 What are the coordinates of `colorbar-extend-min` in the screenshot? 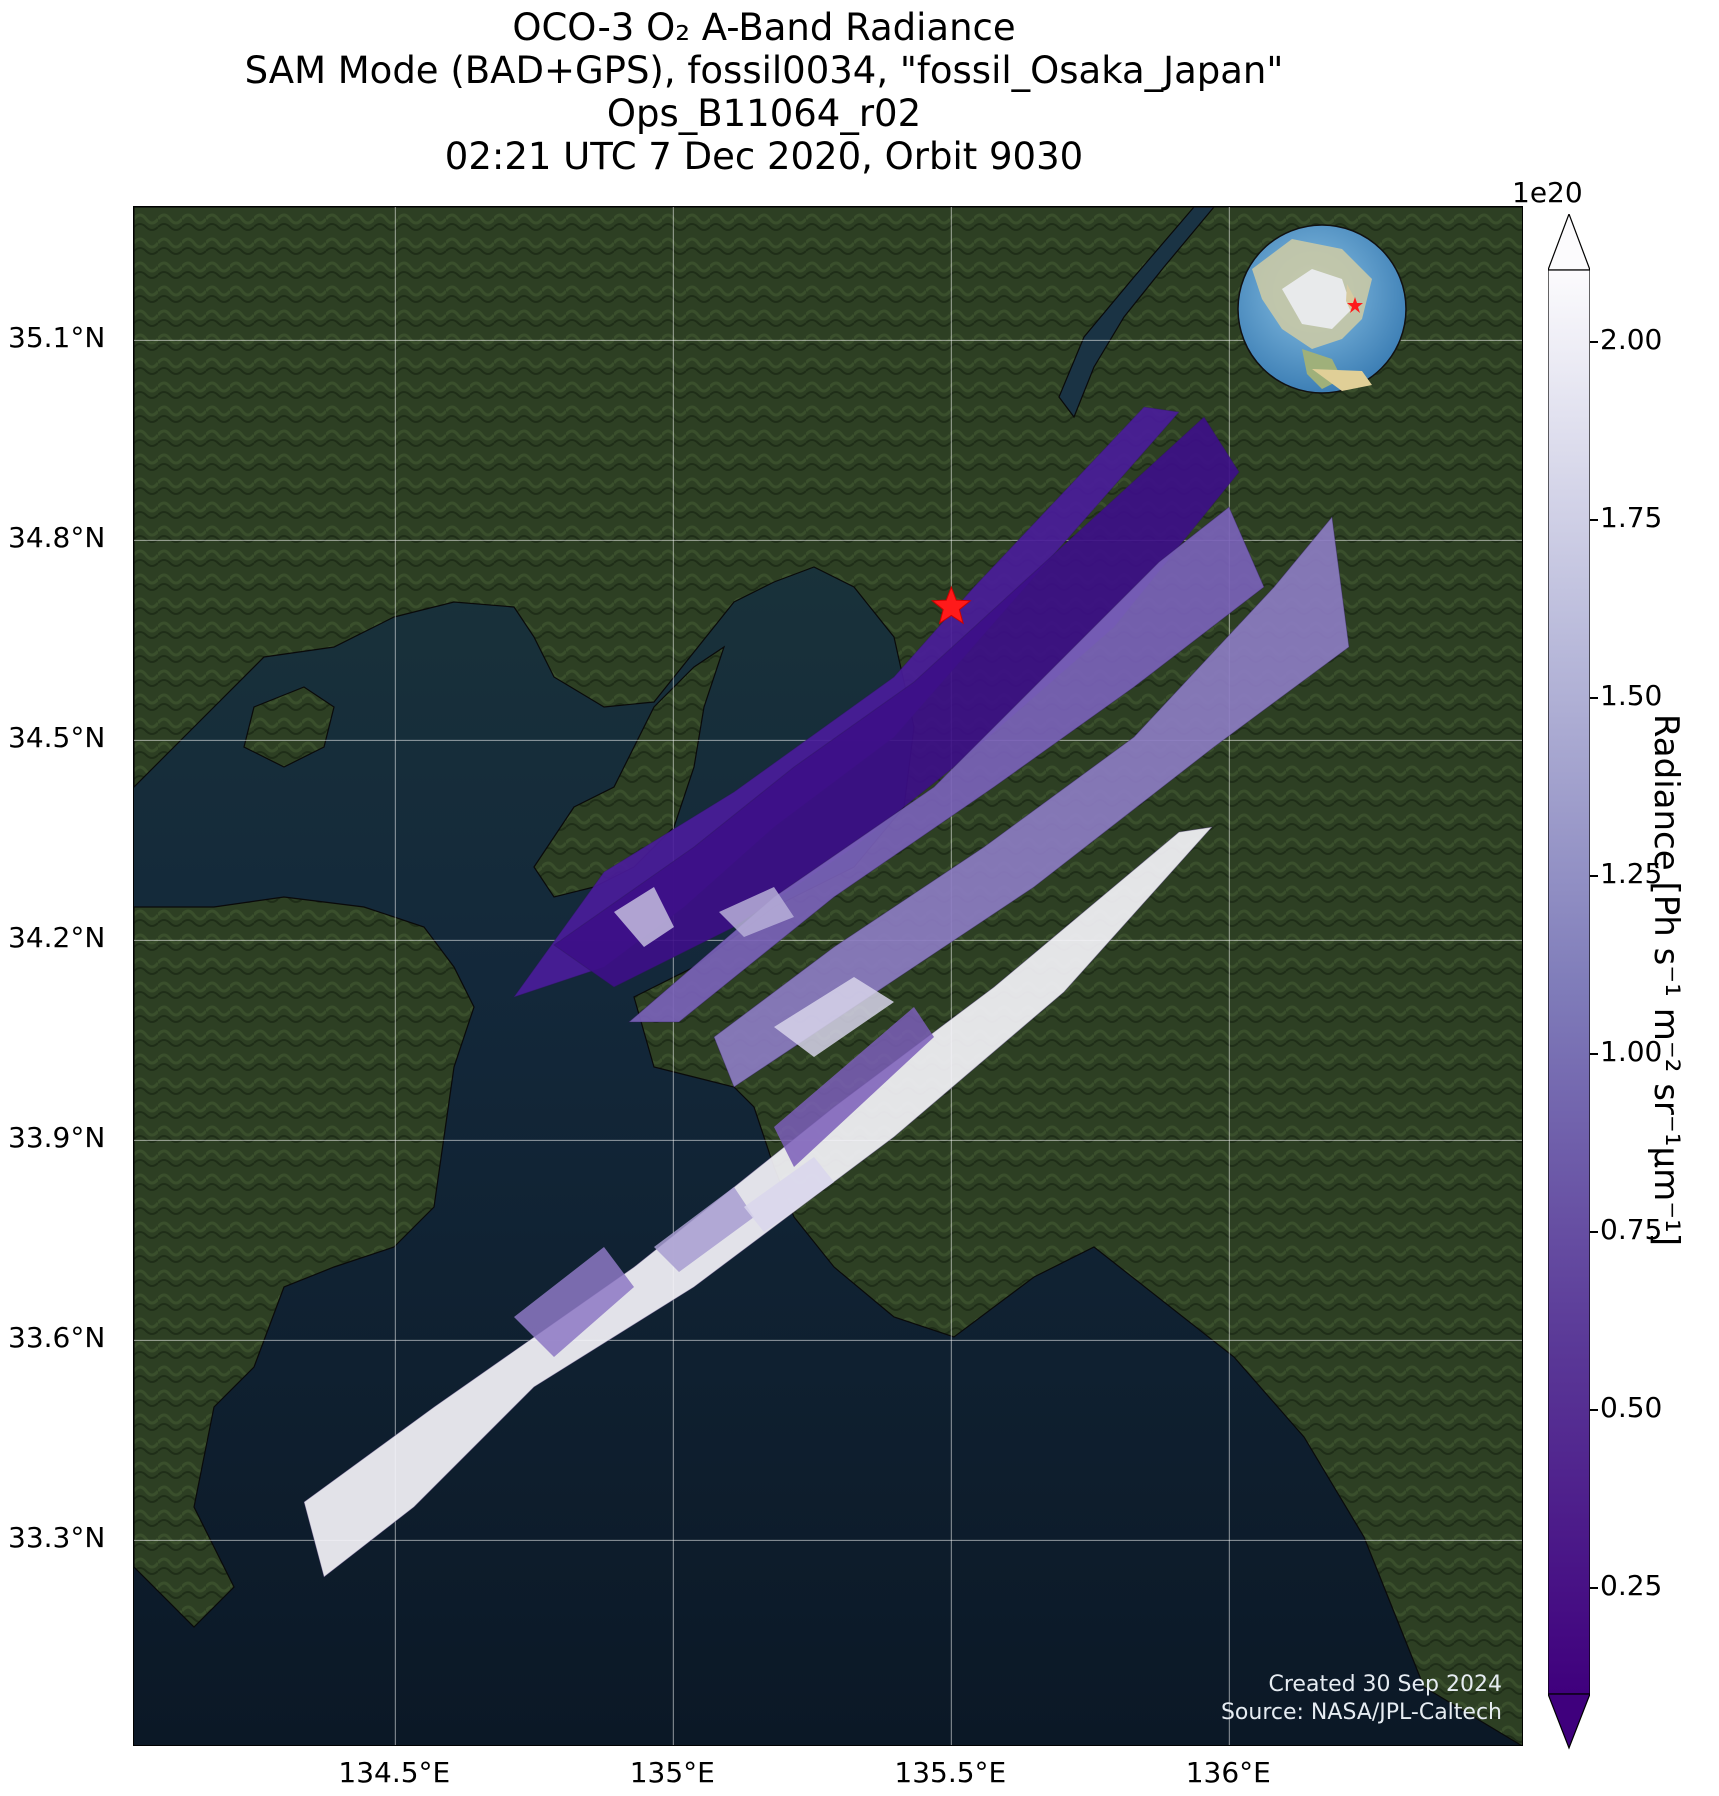 It's located at (1569, 1721).